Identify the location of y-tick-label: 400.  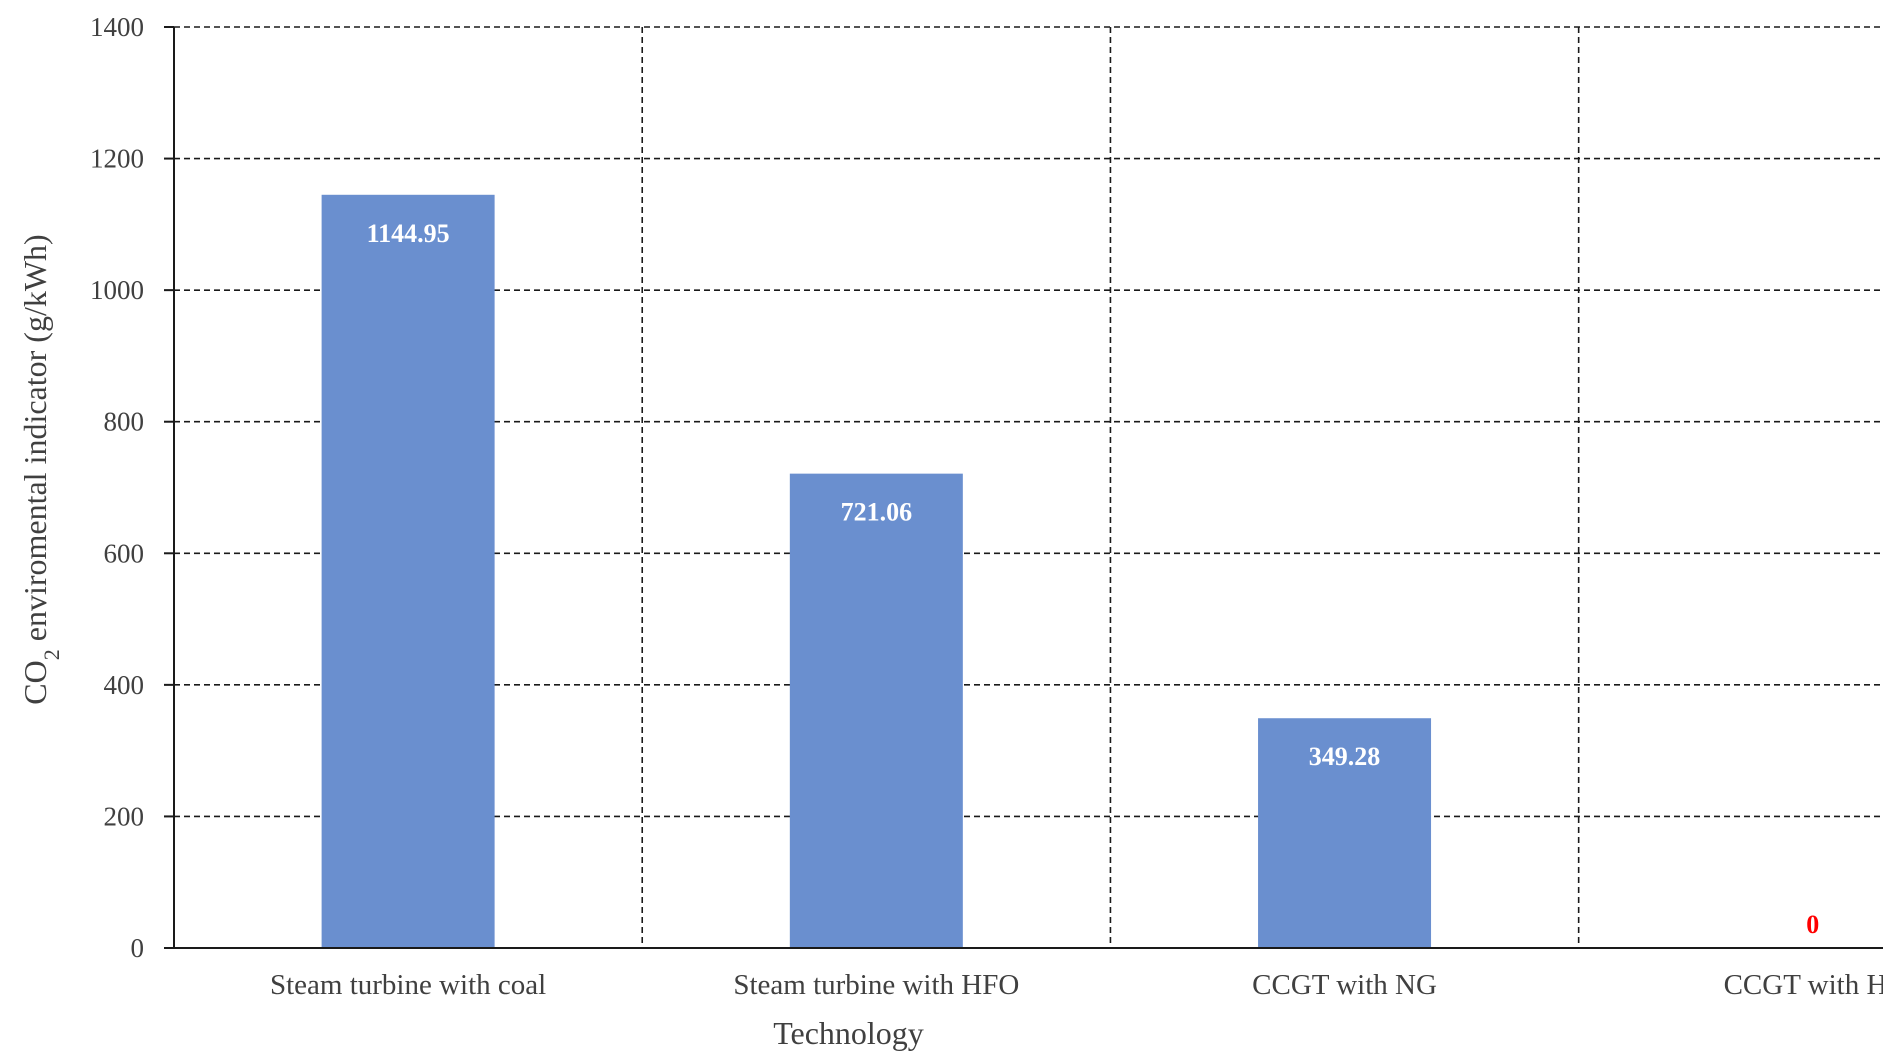
(124, 685).